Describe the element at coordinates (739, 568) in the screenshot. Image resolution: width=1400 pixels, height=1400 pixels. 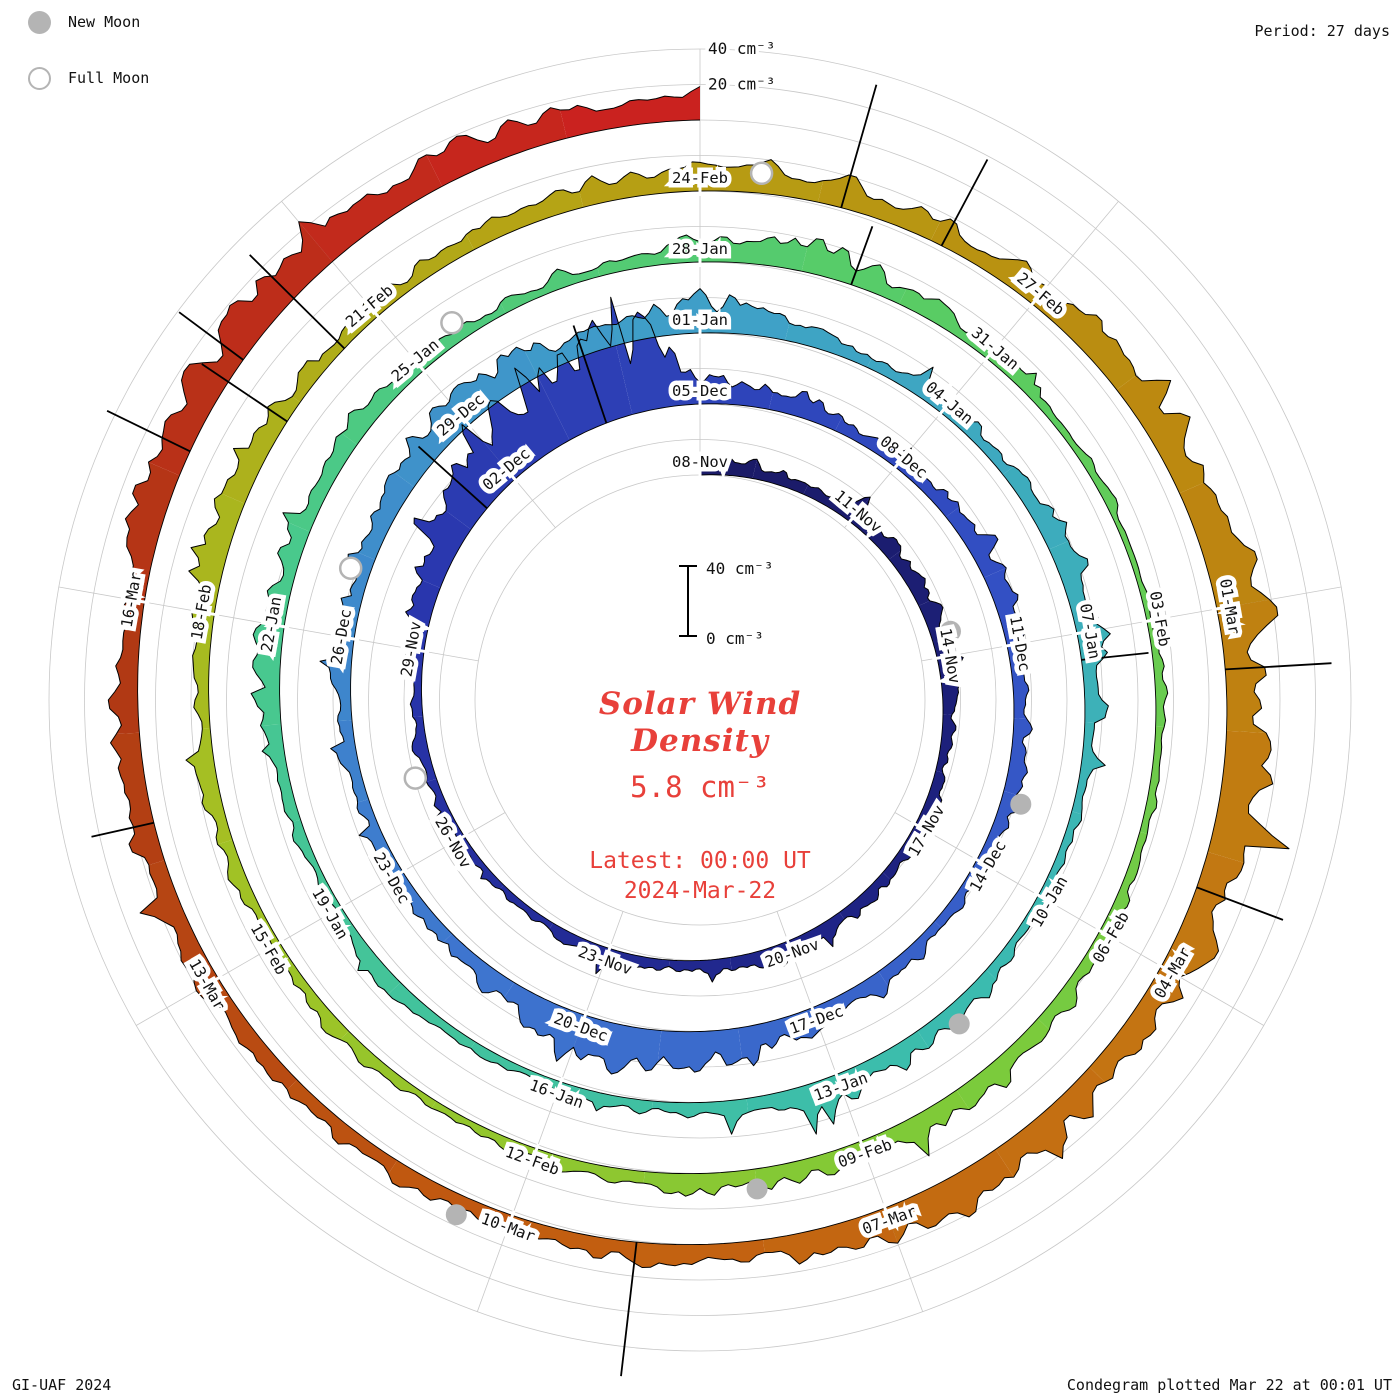
I see `scale-bar-max-label: 40 cm⁻³` at that location.